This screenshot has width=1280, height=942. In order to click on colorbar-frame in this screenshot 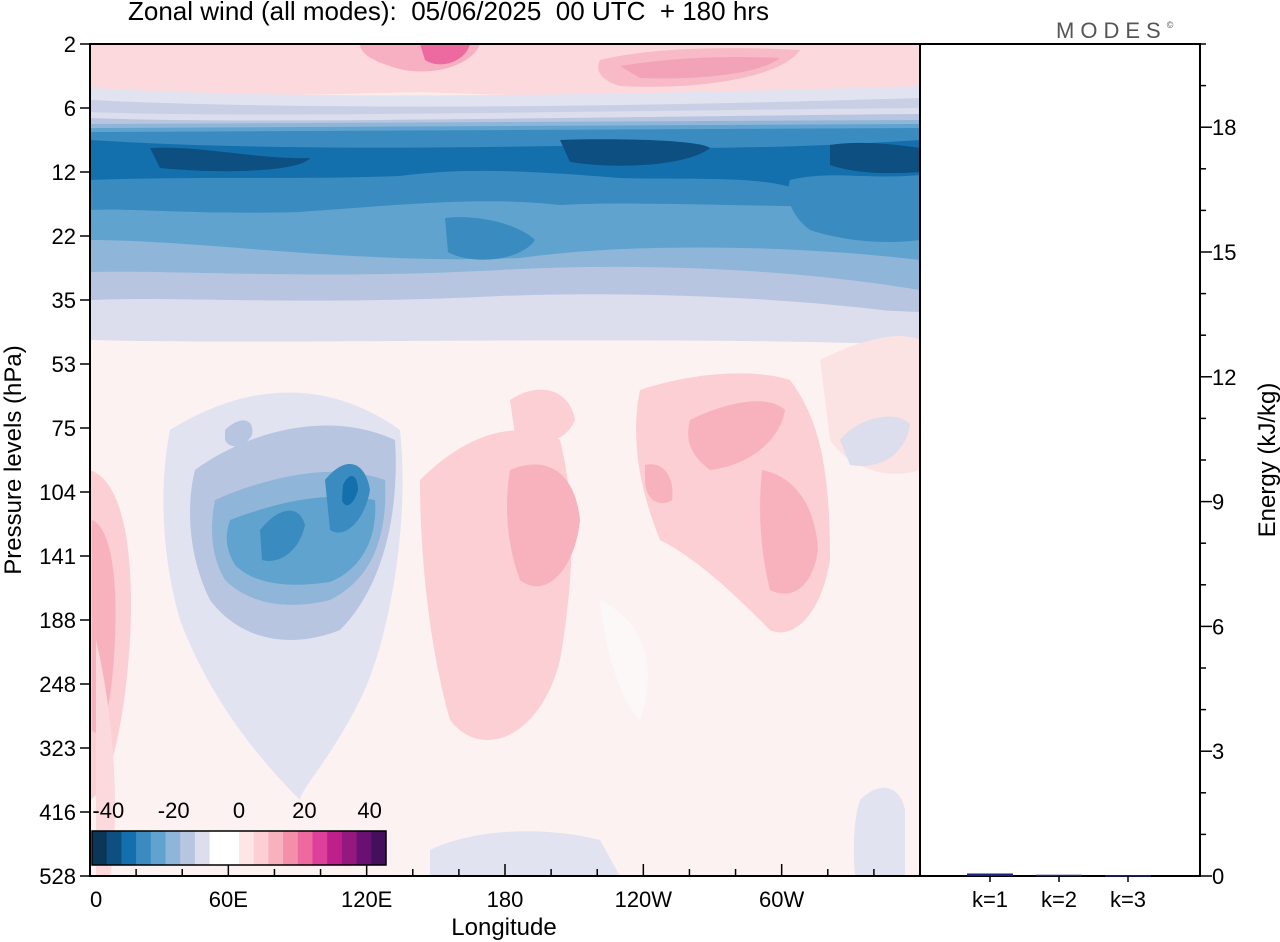, I will do `click(239, 848)`.